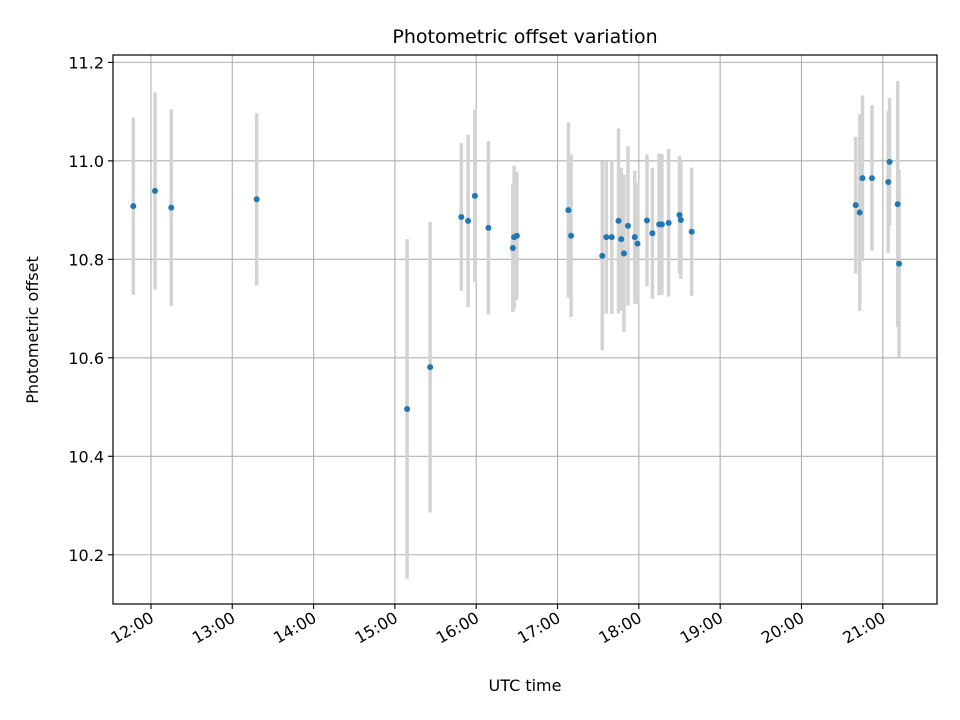 Image resolution: width=960 pixels, height=720 pixels. Describe the element at coordinates (86, 62) in the screenshot. I see `y-tick-label: 11.2` at that location.